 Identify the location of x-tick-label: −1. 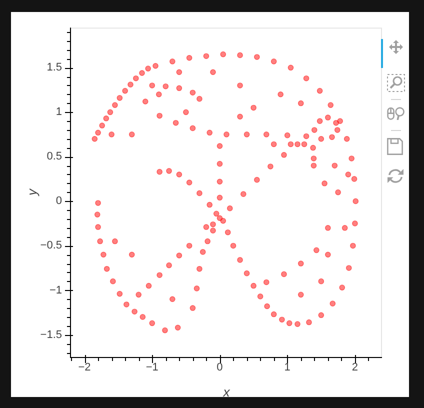
(152, 368).